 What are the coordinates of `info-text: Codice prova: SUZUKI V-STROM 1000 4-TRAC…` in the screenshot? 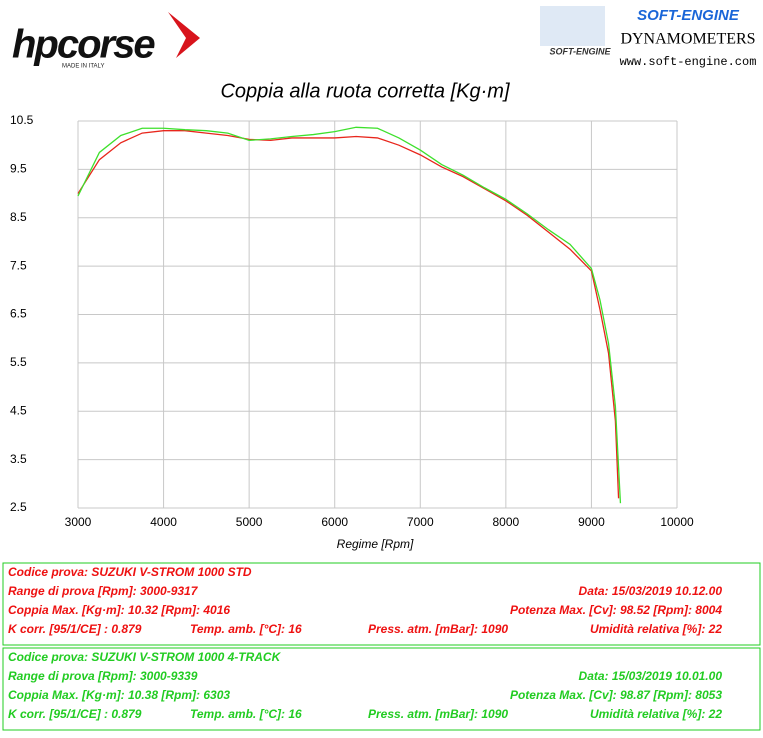 It's located at (145, 657).